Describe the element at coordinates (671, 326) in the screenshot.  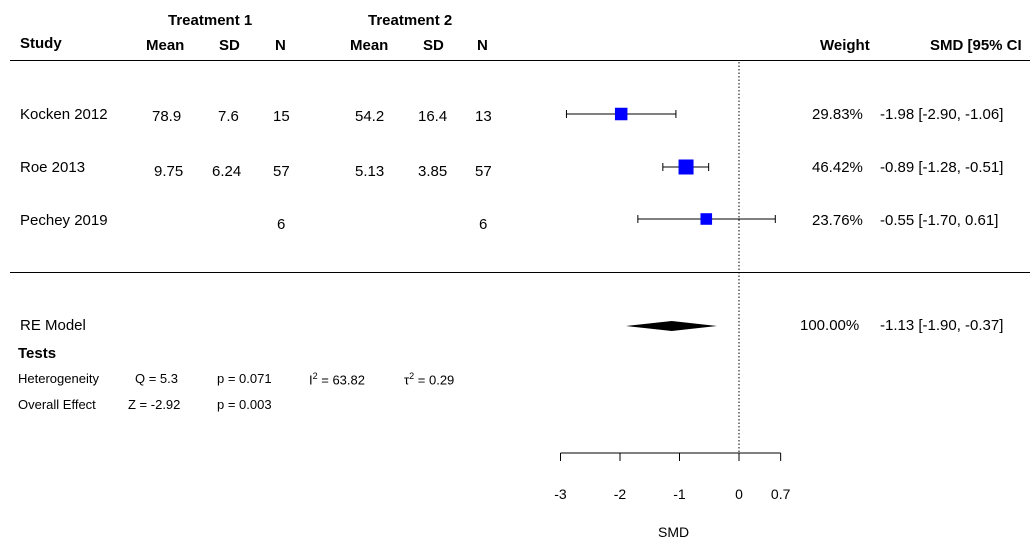
I see `pooled-diamond` at that location.